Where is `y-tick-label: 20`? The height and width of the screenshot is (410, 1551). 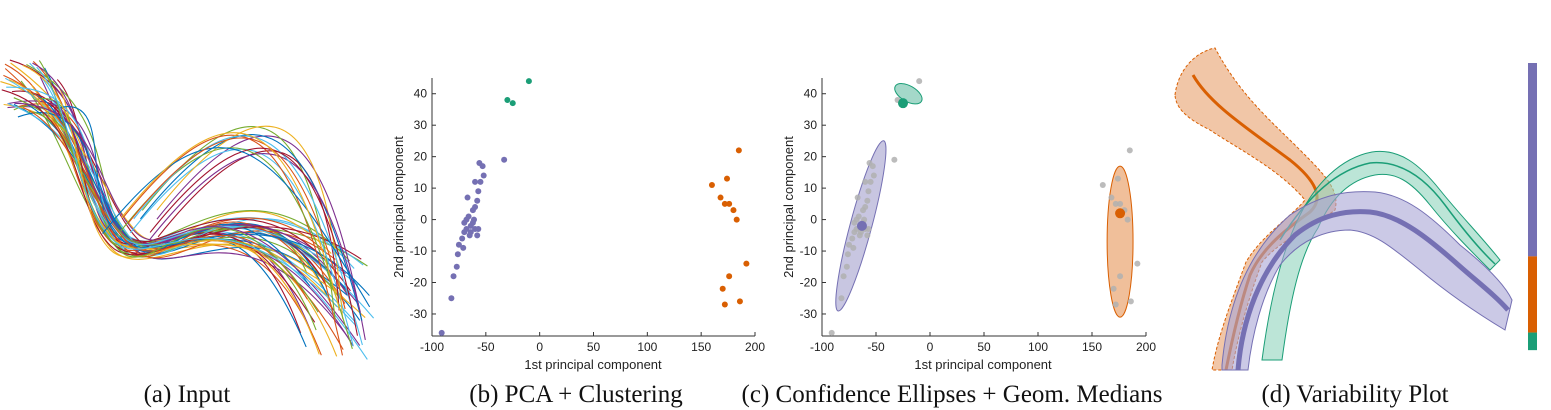
y-tick-label: 20 is located at coordinates (421, 157).